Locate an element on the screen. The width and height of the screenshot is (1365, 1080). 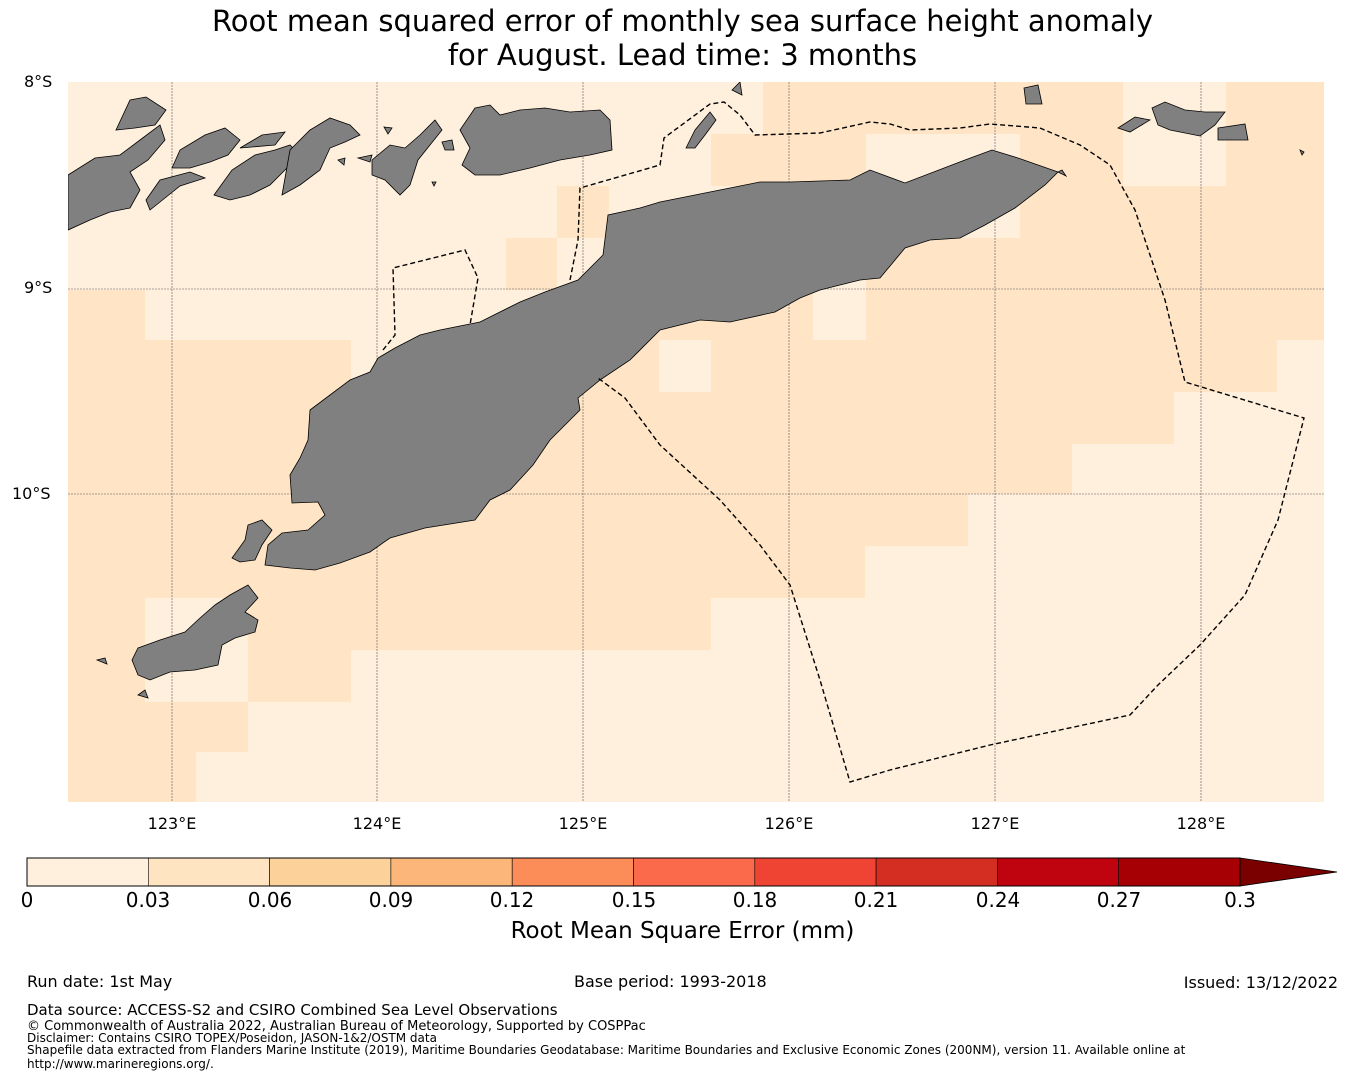
moa-island is located at coordinates (1134, 124).